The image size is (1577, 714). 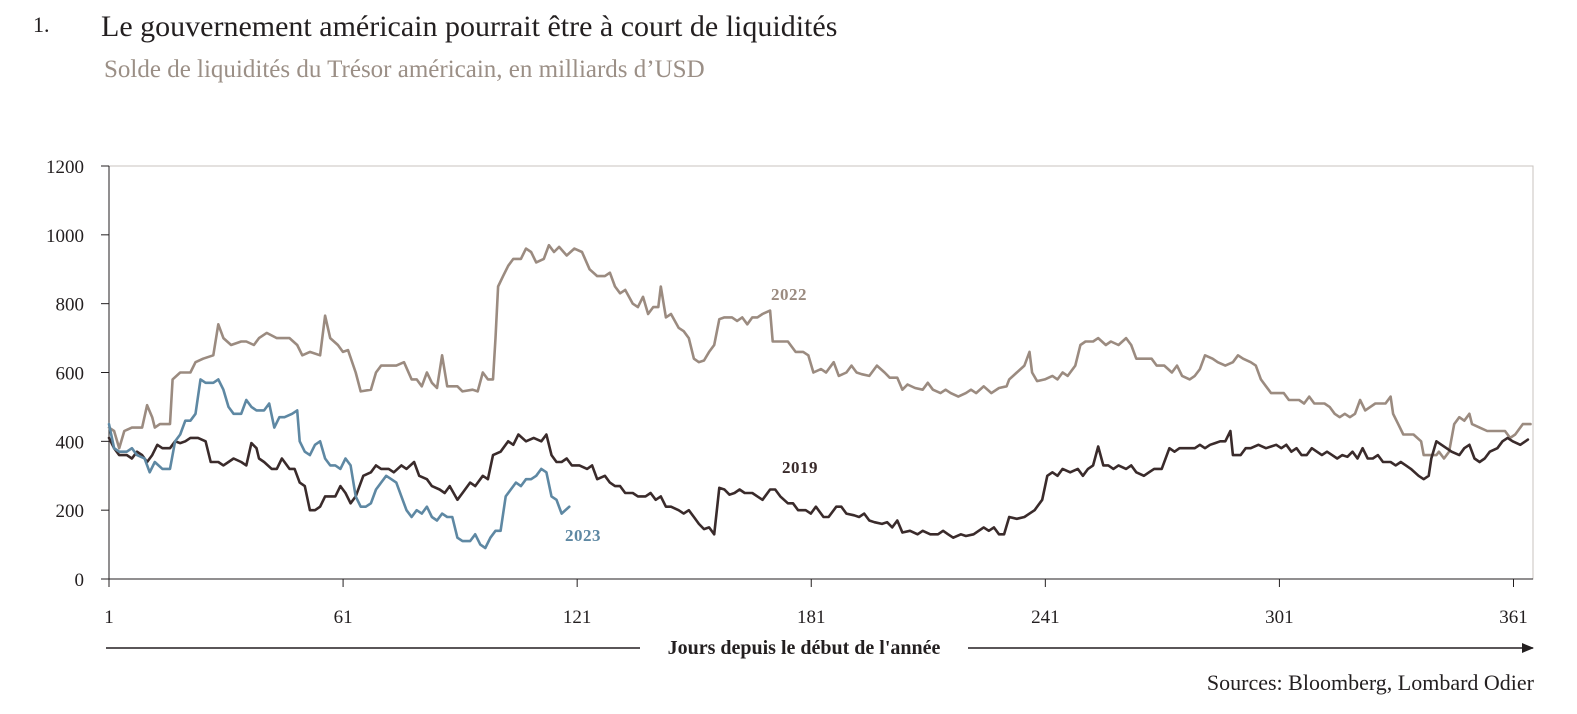 What do you see at coordinates (583, 535) in the screenshot?
I see `series-label-2023: 2023` at bounding box center [583, 535].